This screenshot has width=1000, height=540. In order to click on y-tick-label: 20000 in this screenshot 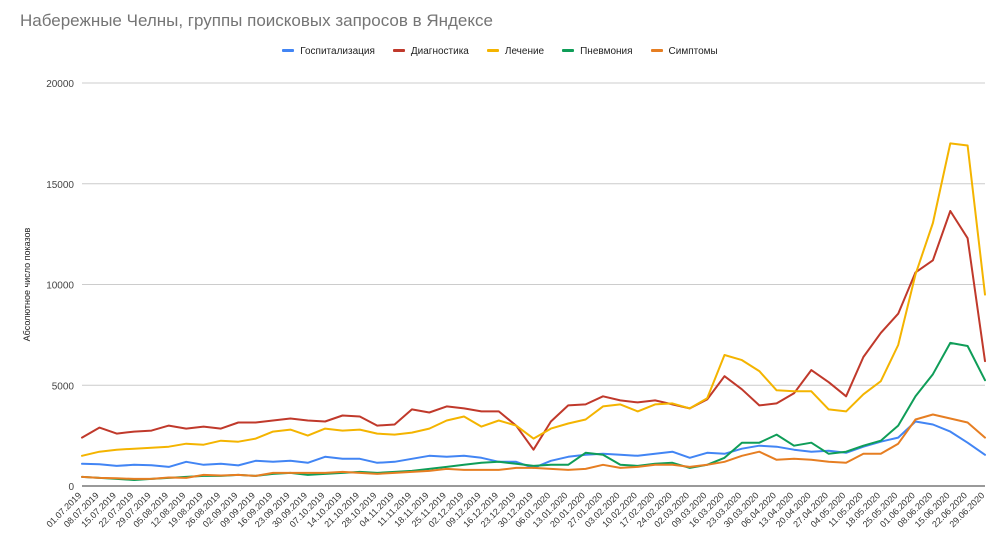, I will do `click(60, 84)`.